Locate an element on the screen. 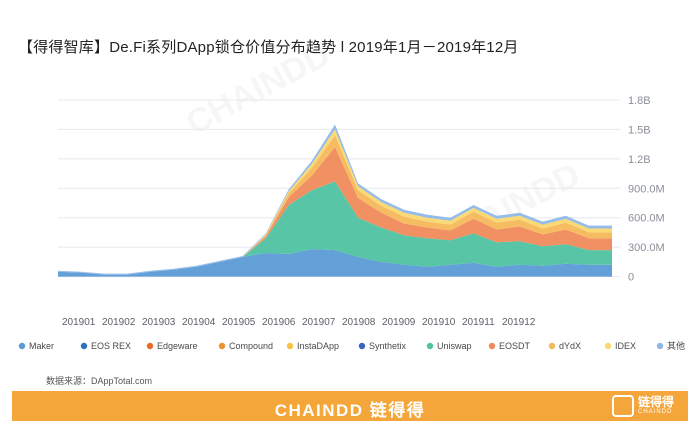 The height and width of the screenshot is (425, 700). y-tick-label: 1.5B is located at coordinates (639, 130).